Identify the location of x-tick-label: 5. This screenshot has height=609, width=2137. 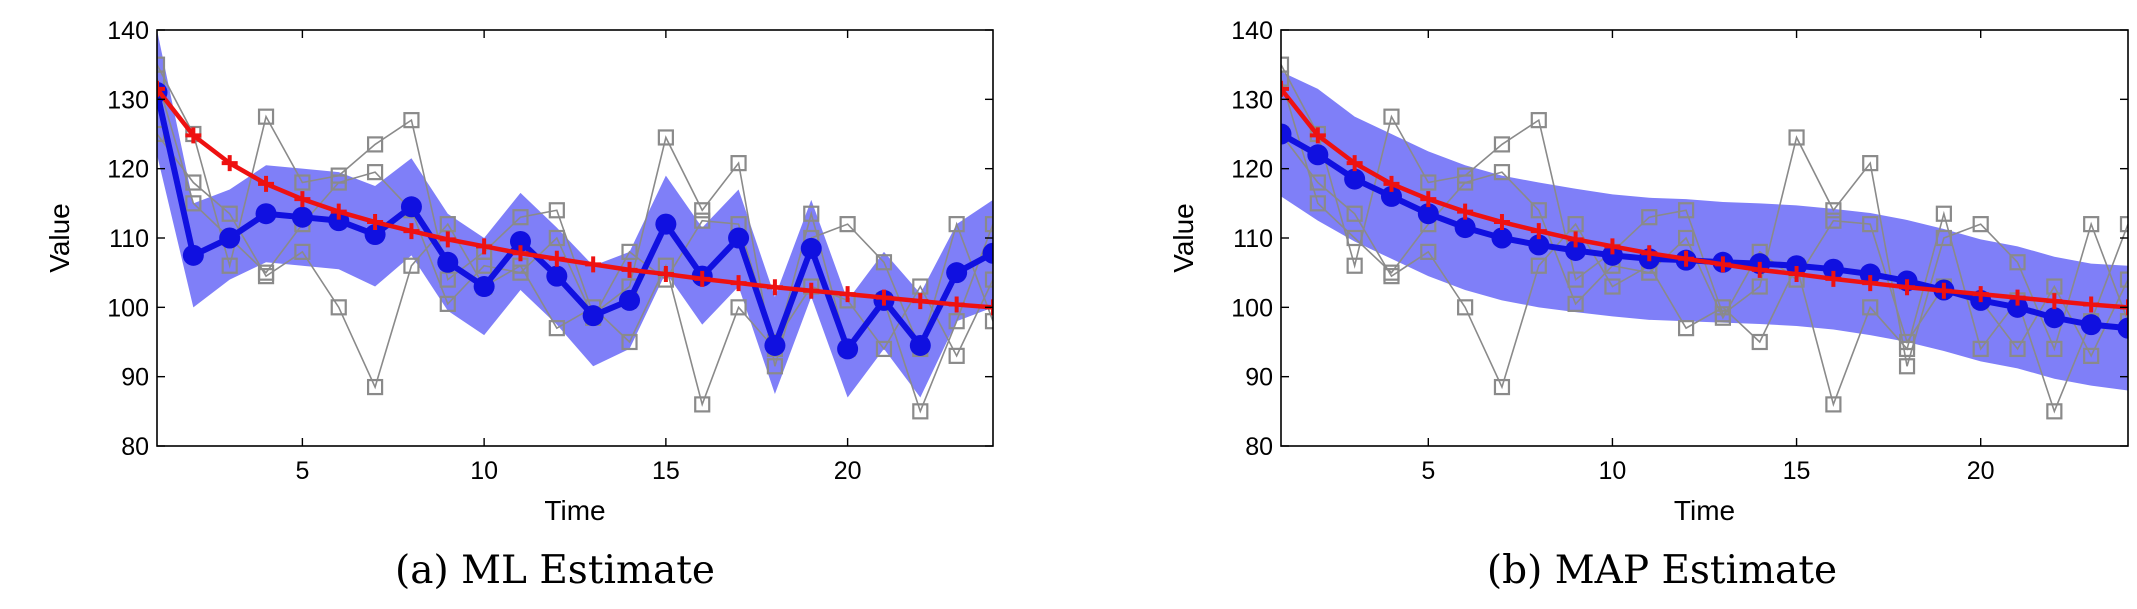
(302, 471).